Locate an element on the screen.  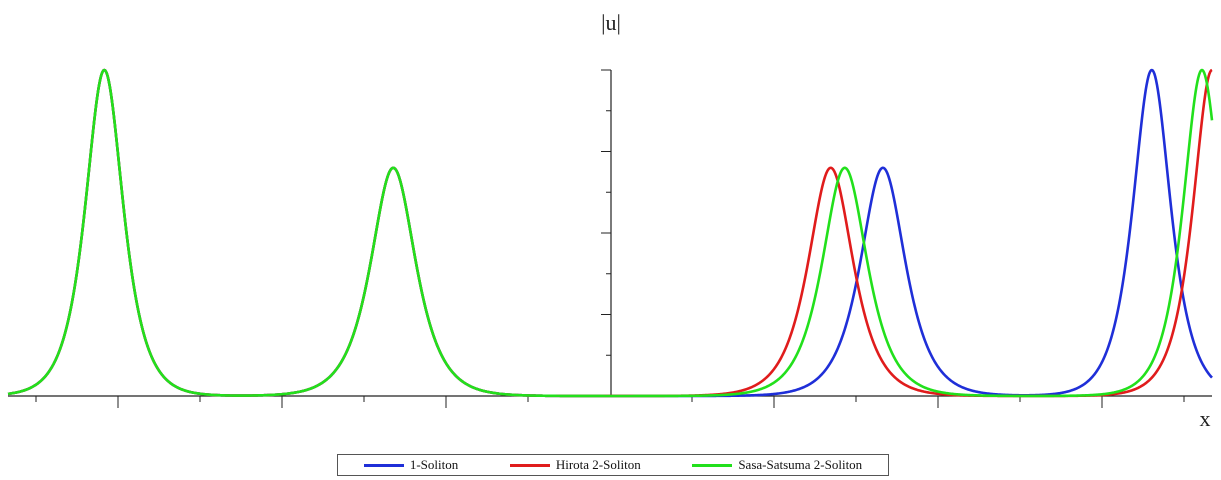
legend-item-2: Hirota 2-Soliton is located at coordinates (575, 465).